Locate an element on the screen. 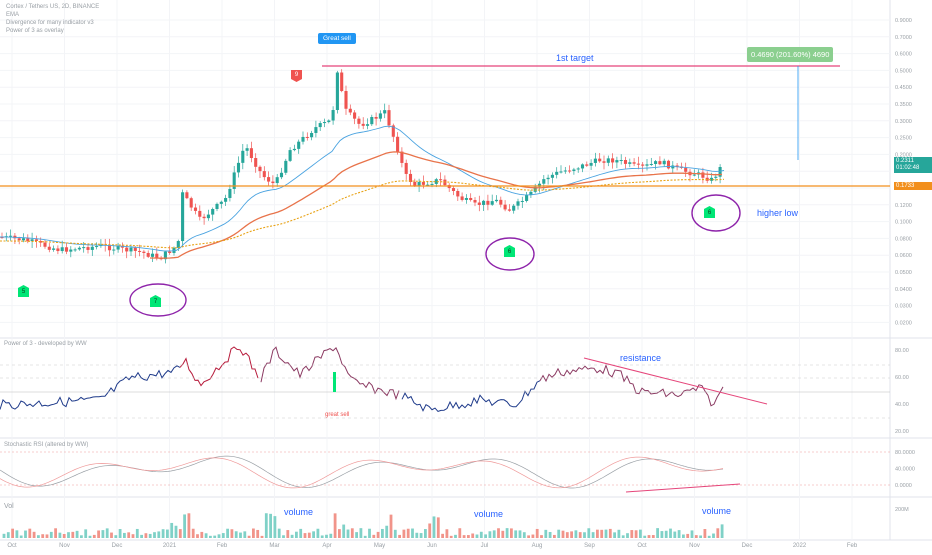  power-pane is located at coordinates (445, 382).